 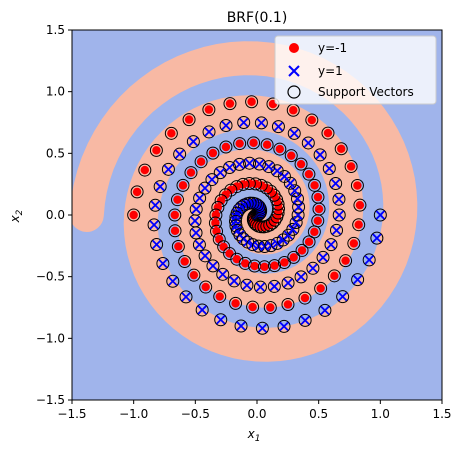 What do you see at coordinates (256, 414) in the screenshot?
I see `x-tick-label: 0.0` at bounding box center [256, 414].